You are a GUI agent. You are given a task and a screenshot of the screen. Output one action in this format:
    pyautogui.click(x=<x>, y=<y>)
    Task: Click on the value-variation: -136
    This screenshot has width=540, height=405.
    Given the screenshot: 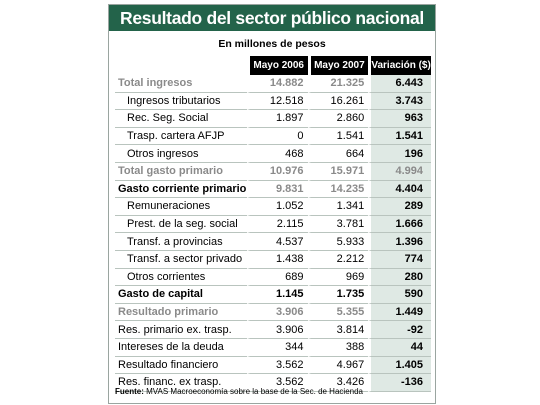 What is the action you would take?
    pyautogui.click(x=399, y=383)
    